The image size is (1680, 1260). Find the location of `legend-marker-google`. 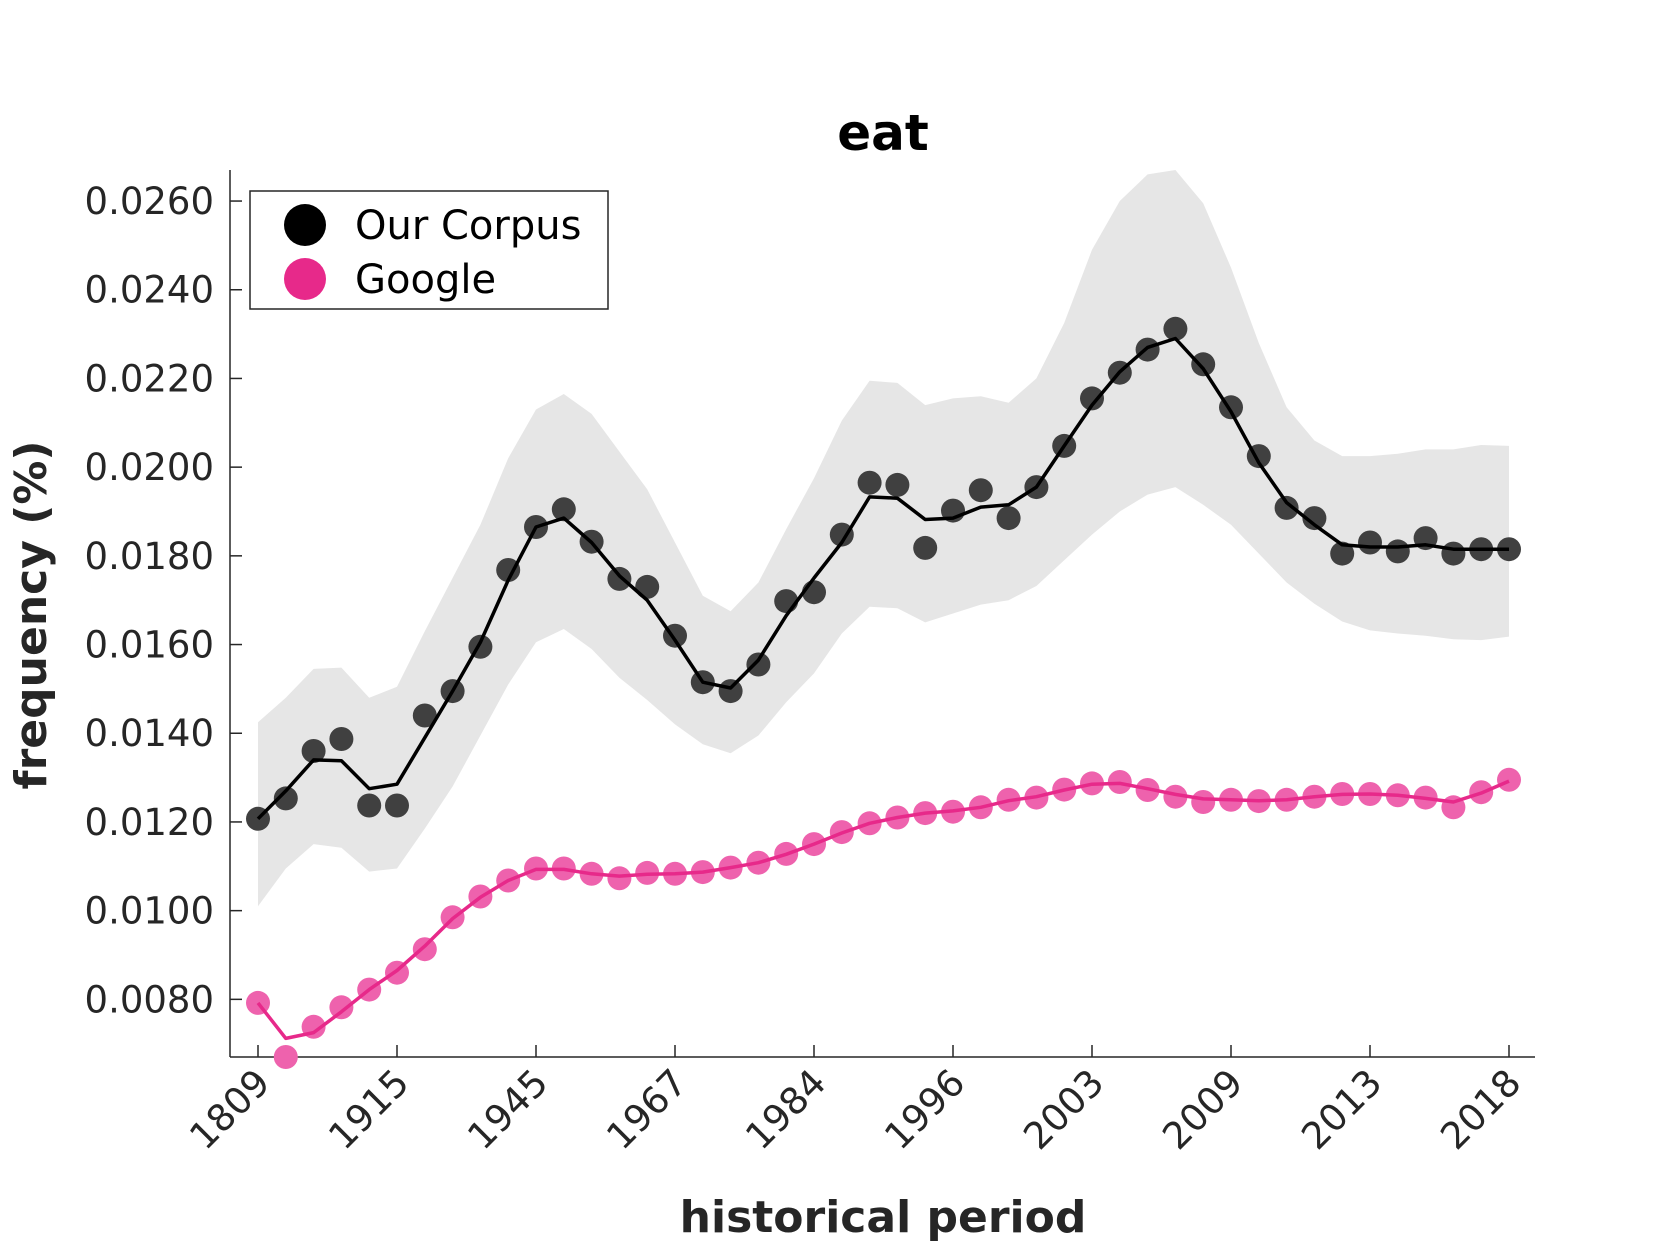

legend-marker-google is located at coordinates (305, 279).